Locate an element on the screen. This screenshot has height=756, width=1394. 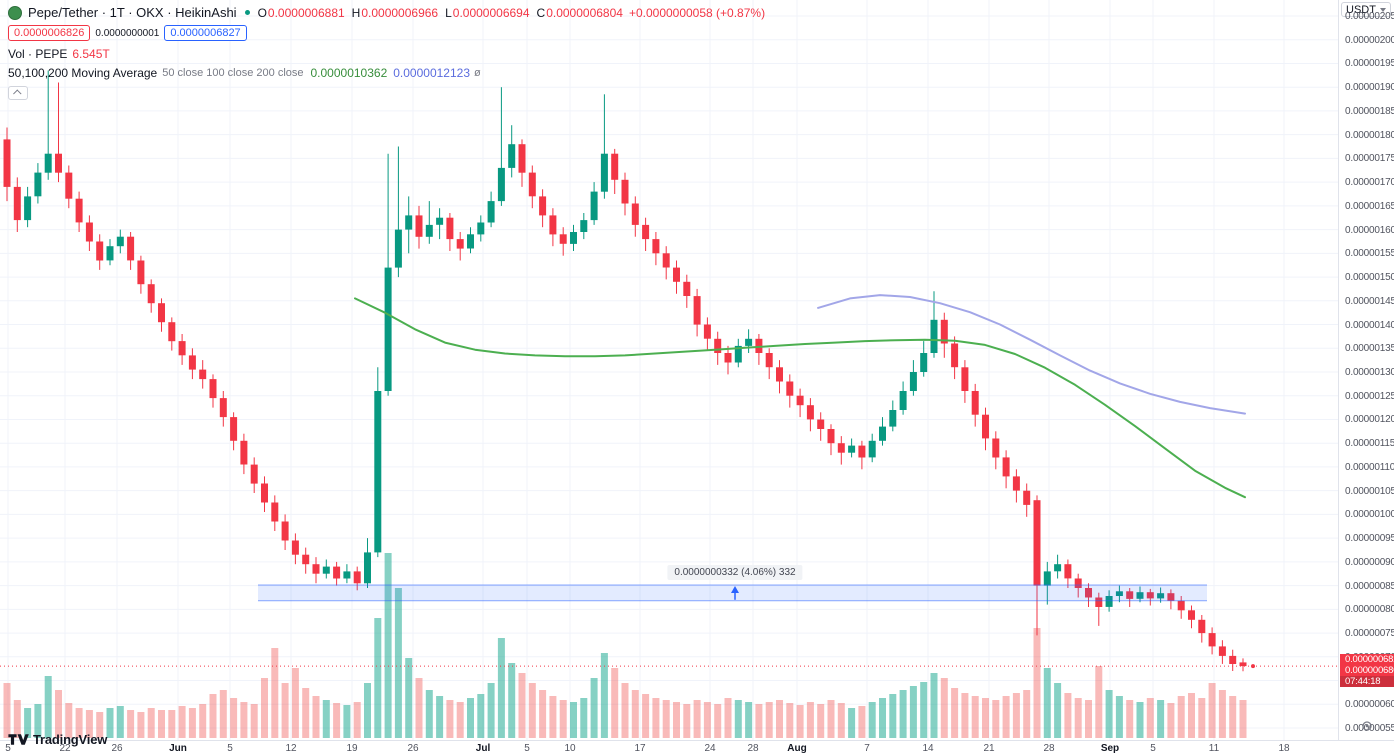
price-tick-label: 0.0000014000 is located at coordinates (1369, 325).